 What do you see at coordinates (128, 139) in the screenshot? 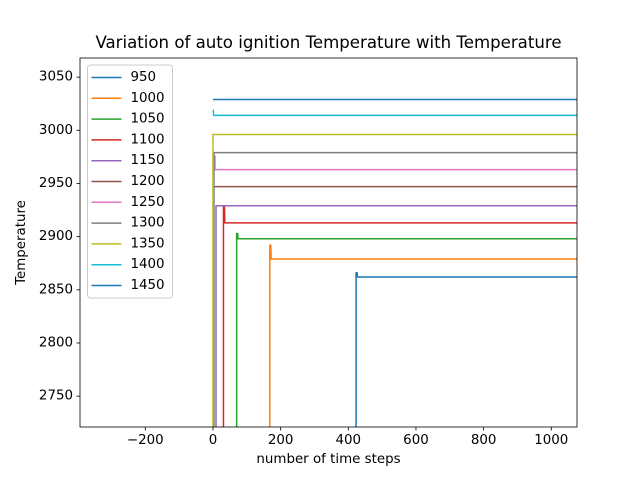
I see `legend-row-1100: 1100` at bounding box center [128, 139].